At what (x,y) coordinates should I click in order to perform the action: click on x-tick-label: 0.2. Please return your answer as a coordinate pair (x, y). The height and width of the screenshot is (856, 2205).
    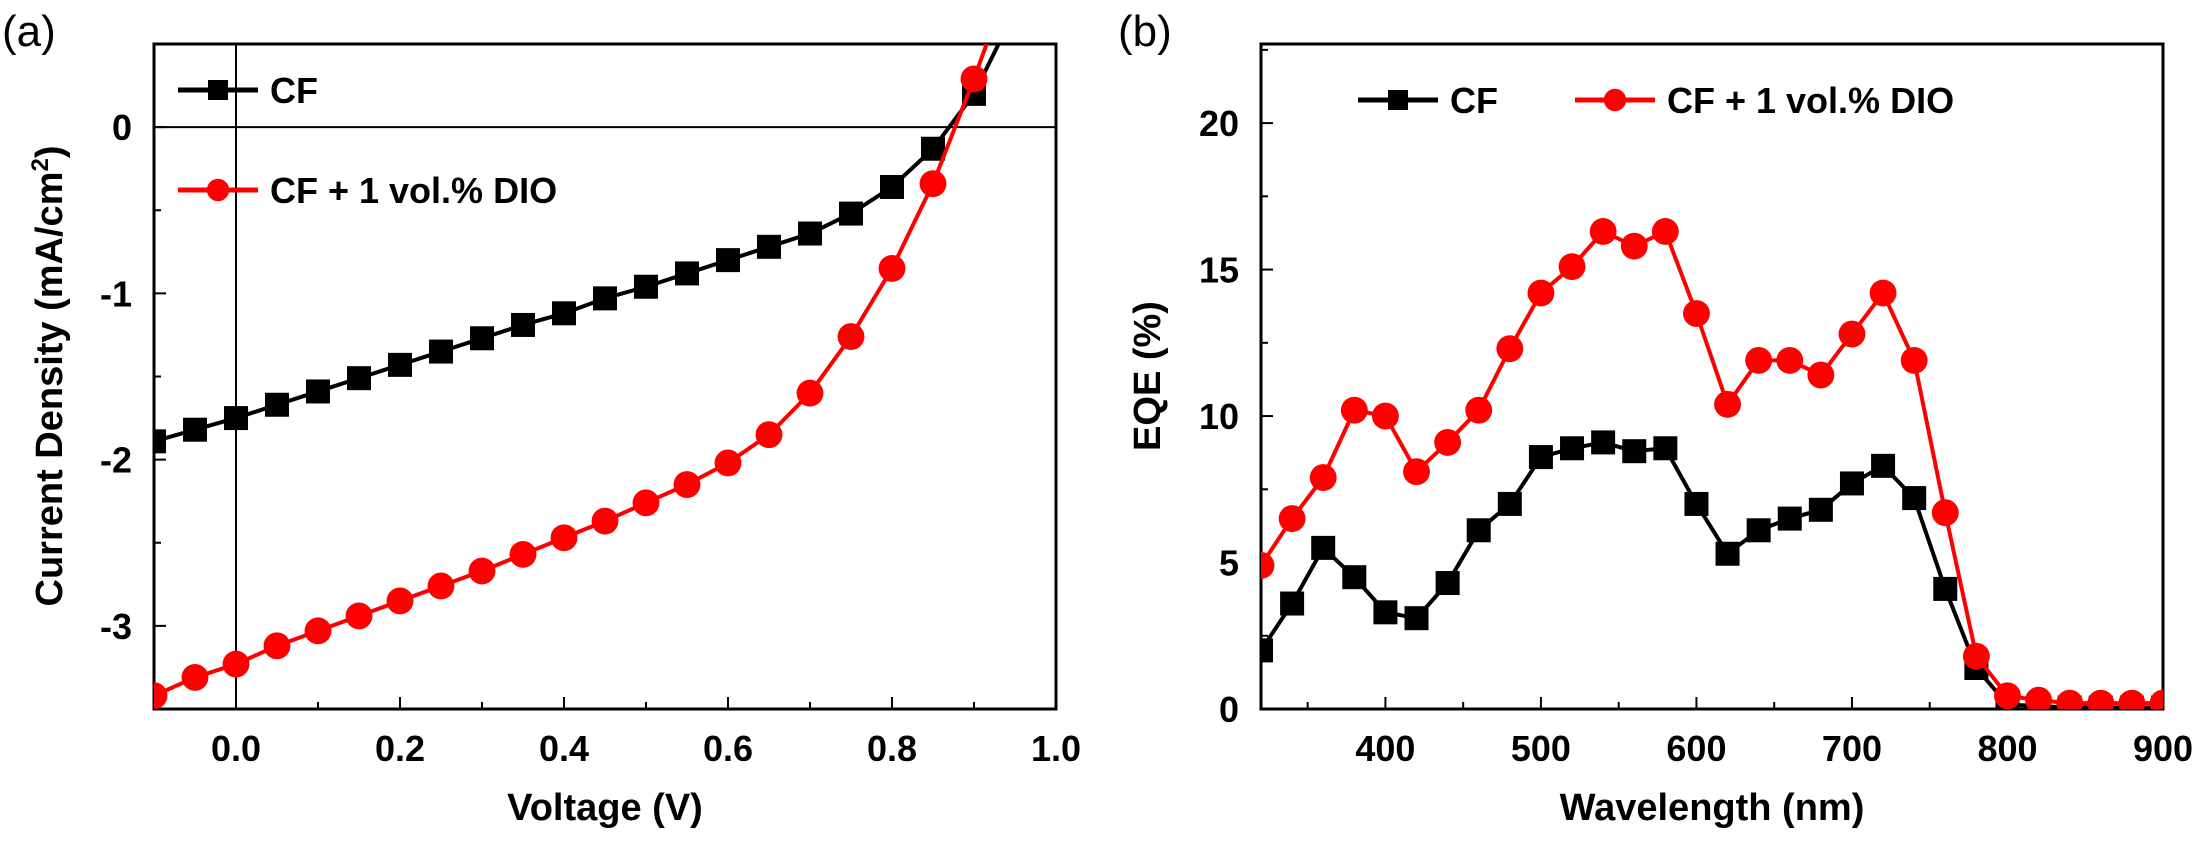
    Looking at the image, I should click on (400, 748).